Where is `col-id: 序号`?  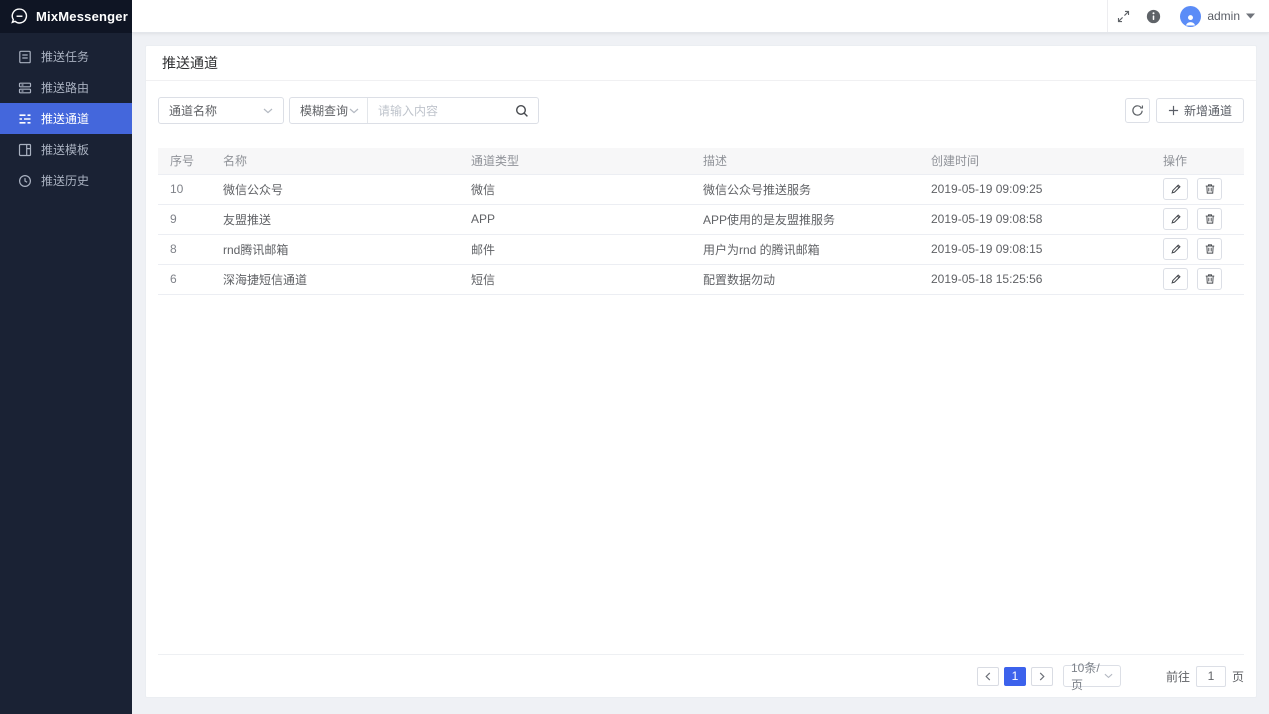 col-id: 序号 is located at coordinates (184, 161).